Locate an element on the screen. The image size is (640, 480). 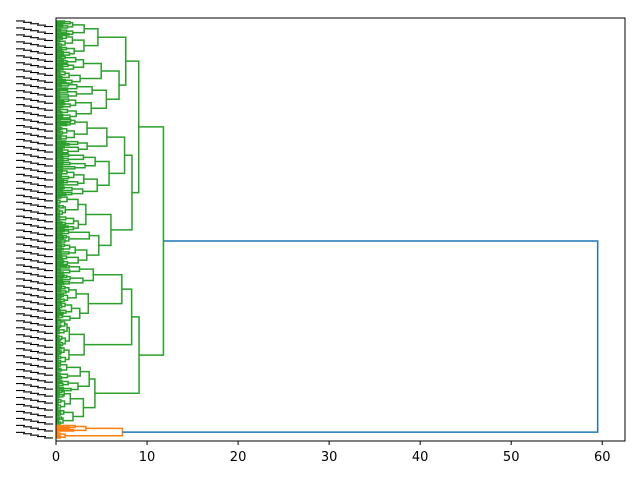
x-tick-label-0: 0 is located at coordinates (56, 457).